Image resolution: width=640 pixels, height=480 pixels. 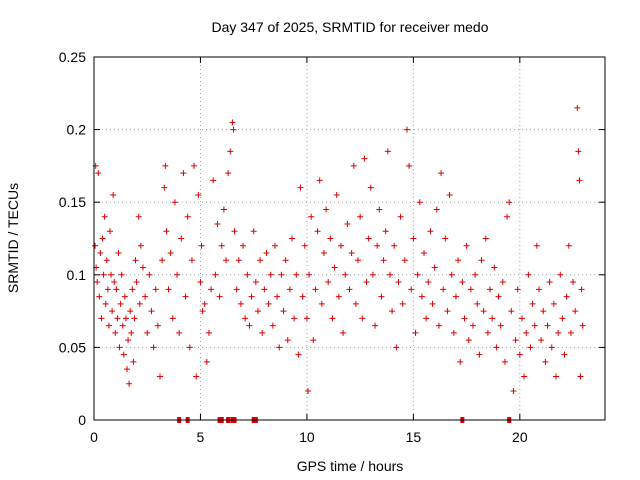 I want to click on x-tick-label: 15, so click(x=414, y=437).